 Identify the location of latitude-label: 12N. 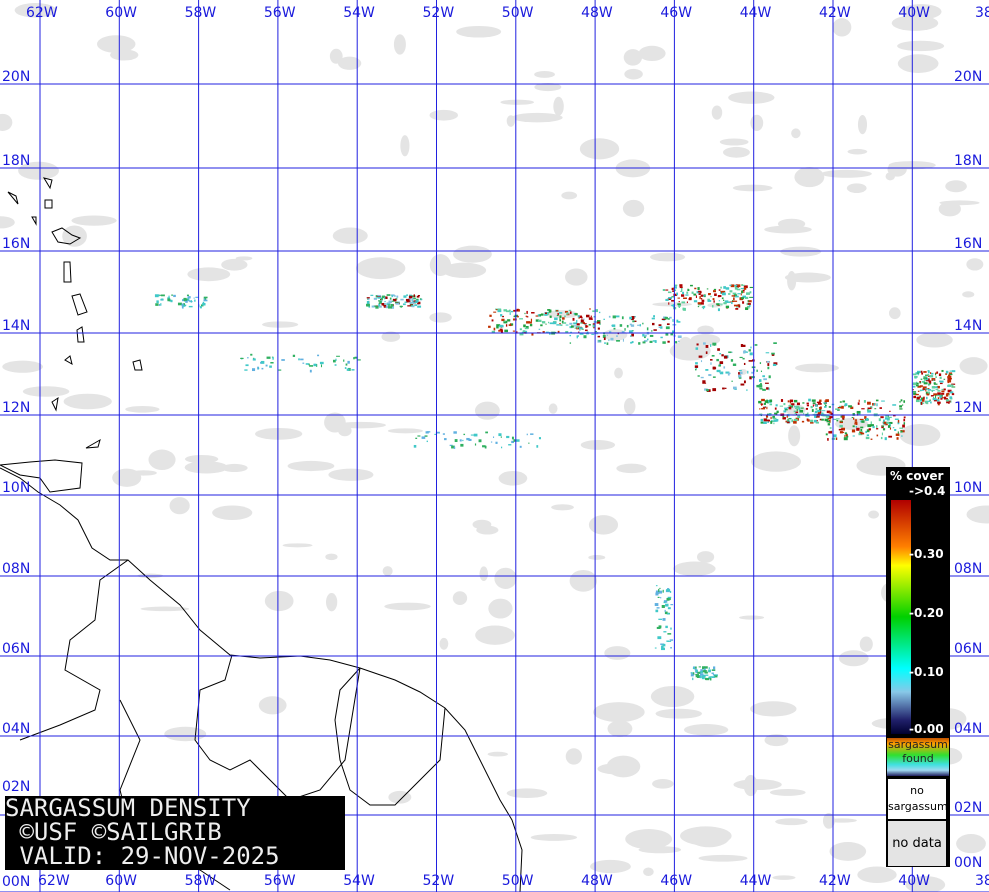
(968, 408).